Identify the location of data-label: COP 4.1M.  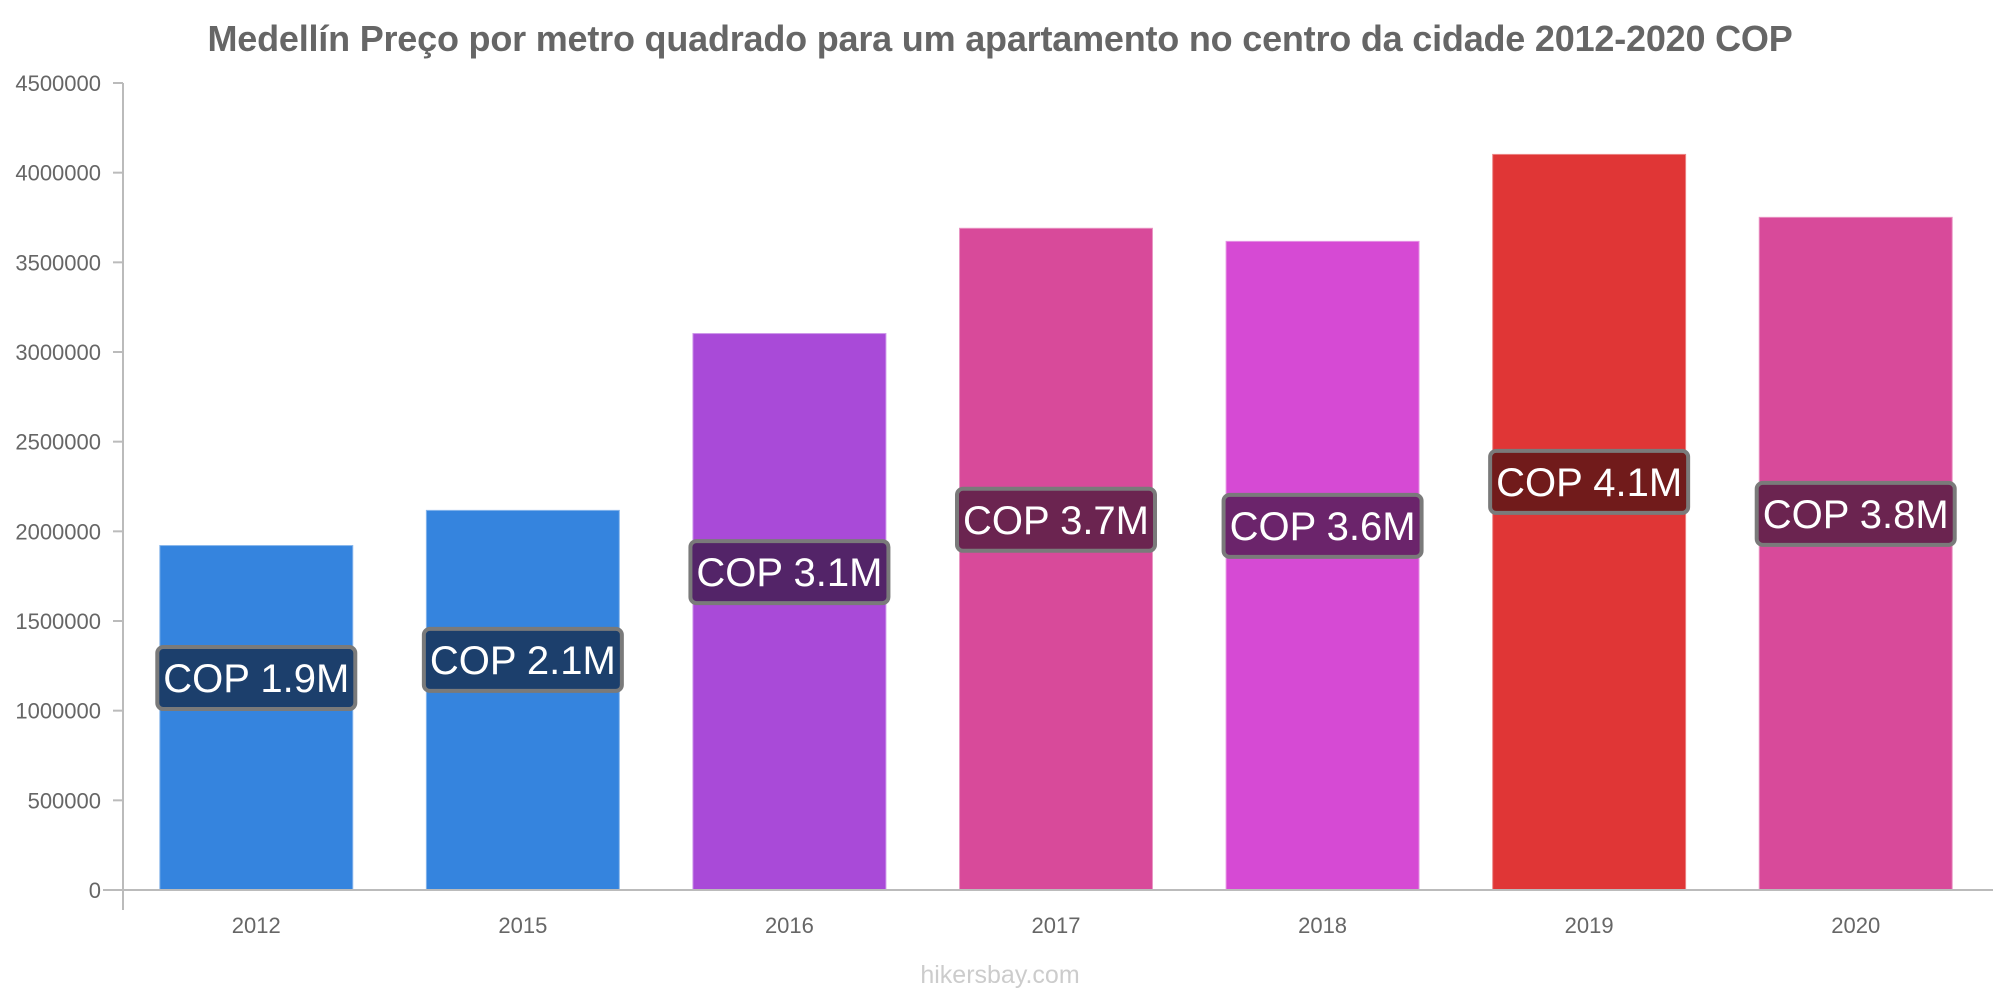
(1589, 481).